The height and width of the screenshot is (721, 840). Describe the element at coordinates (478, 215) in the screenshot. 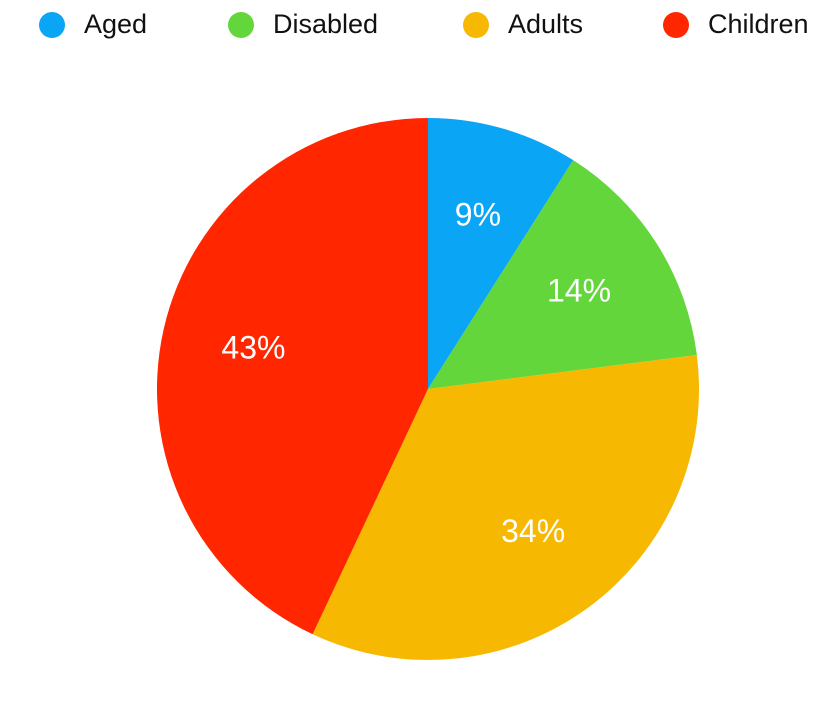

I see `slice-label: 9%` at that location.